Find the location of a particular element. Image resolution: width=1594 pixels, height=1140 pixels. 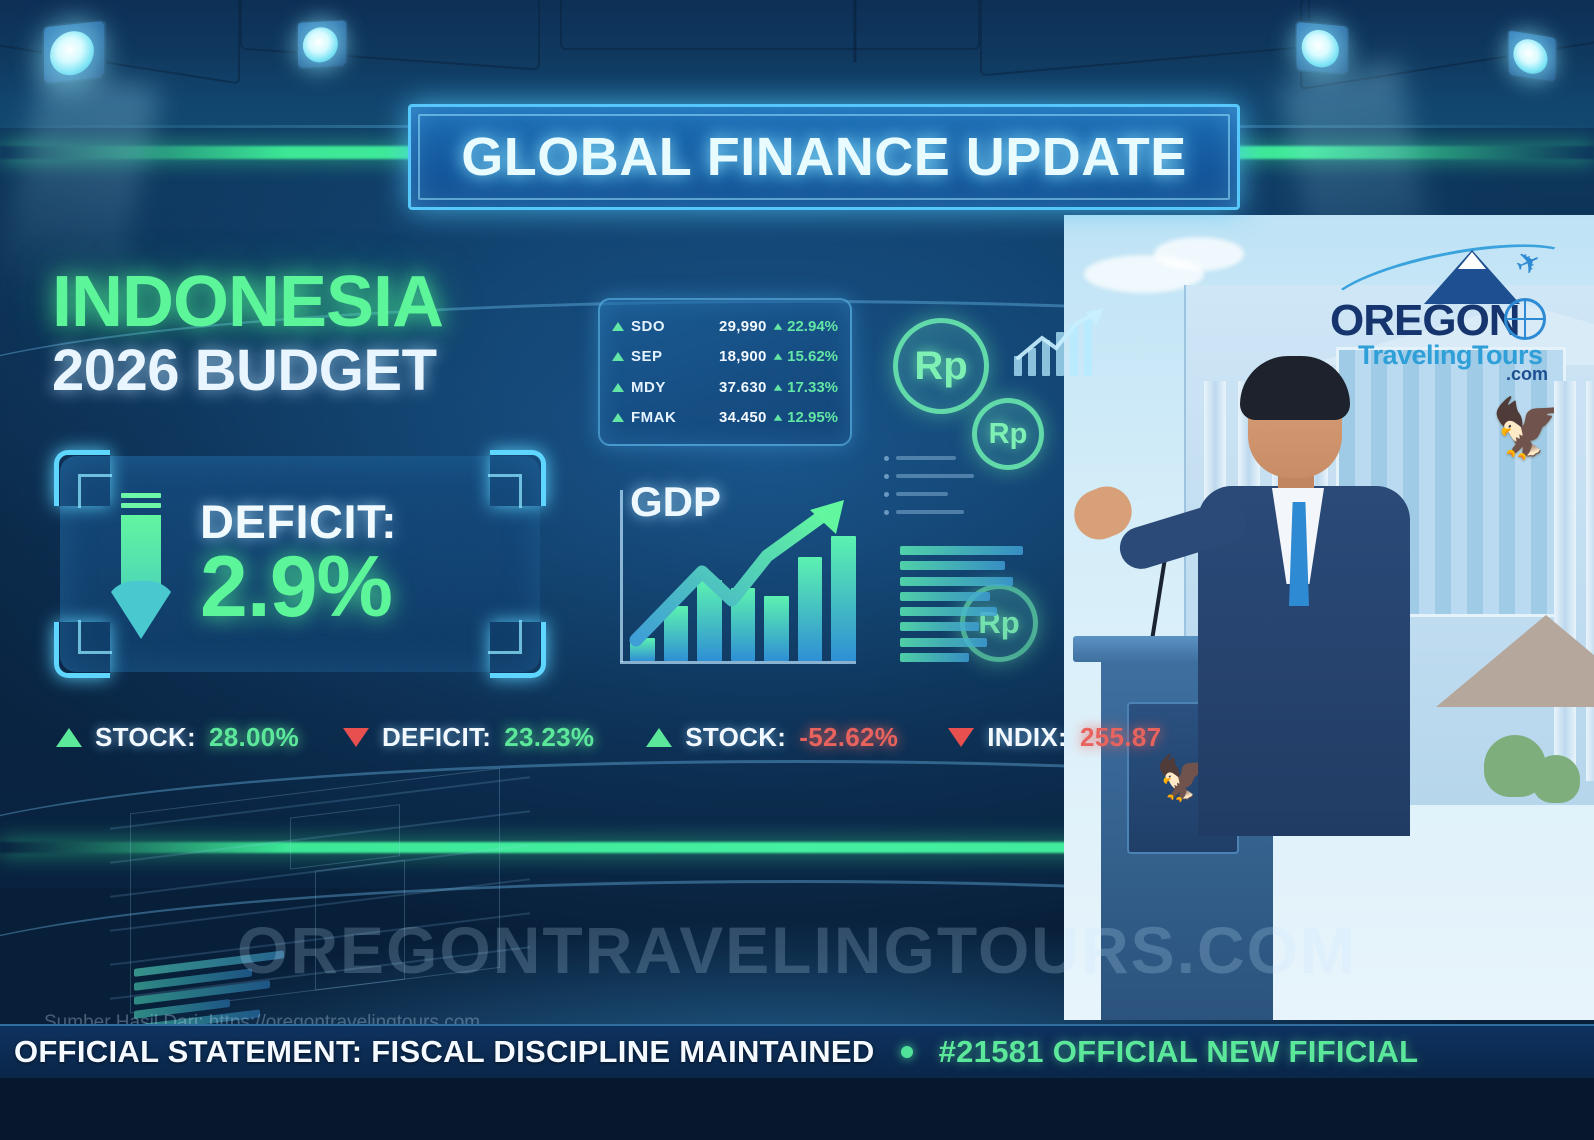

table-row: FMAK 34.450 12.95% is located at coordinates (725, 417).